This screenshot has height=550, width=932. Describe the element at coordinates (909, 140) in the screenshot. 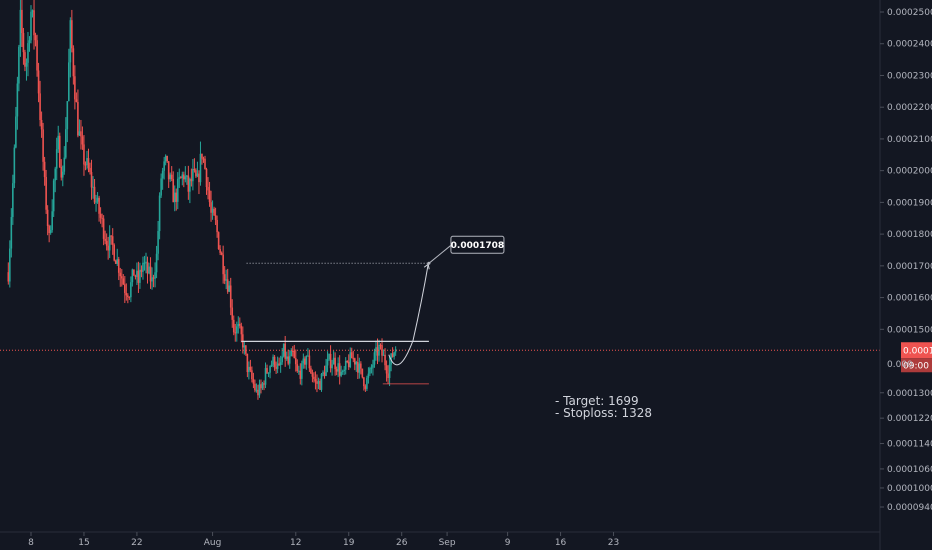

I see `price-tick-label: 0.0002100` at that location.